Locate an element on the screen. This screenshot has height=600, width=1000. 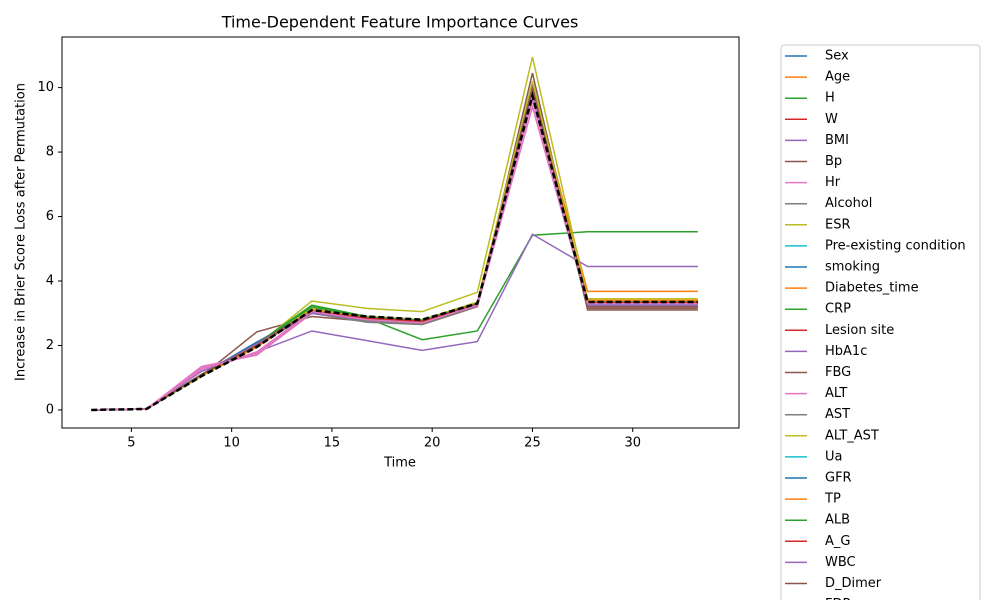
legend-label: Pre-existing condition is located at coordinates (895, 245).